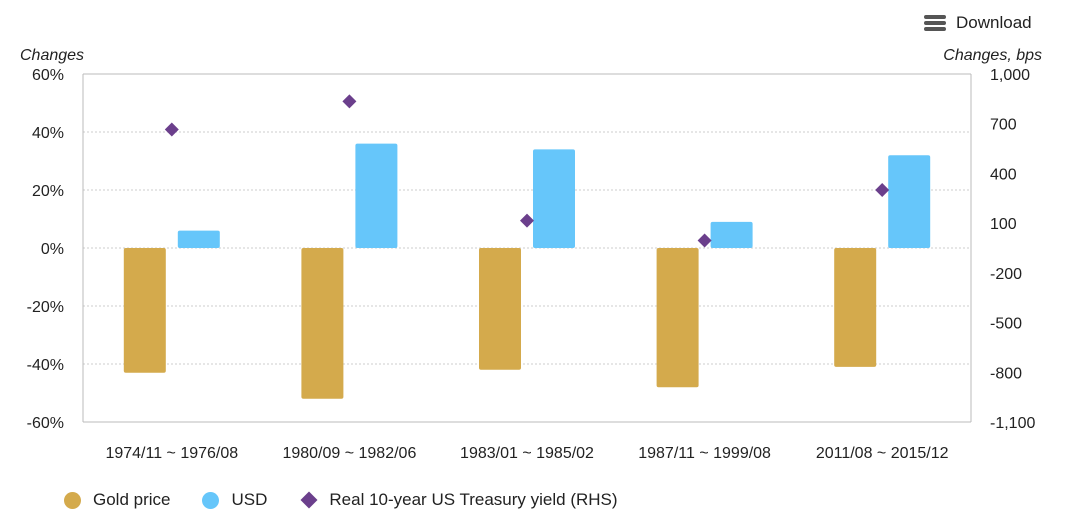 The width and height of the screenshot is (1071, 522). Describe the element at coordinates (704, 453) in the screenshot. I see `category-label: 1987/11 ~ 1999/08` at that location.